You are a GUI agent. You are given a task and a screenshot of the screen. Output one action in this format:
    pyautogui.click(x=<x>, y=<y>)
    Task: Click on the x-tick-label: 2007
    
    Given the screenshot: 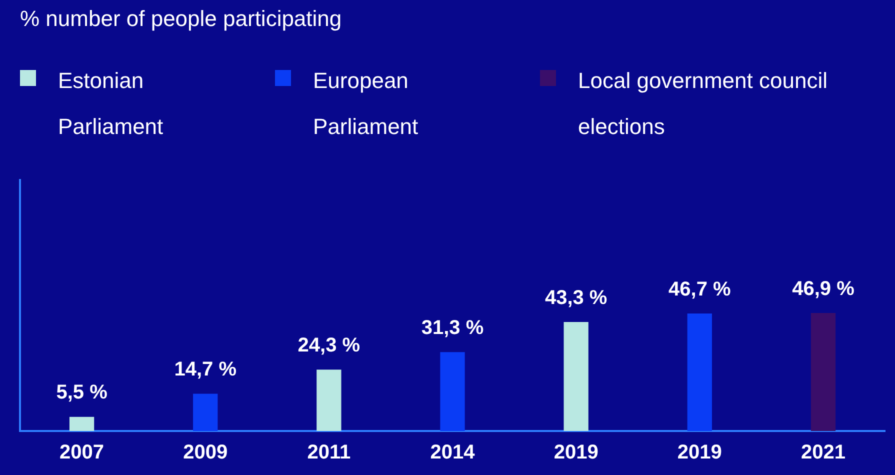 What is the action you would take?
    pyautogui.click(x=82, y=453)
    